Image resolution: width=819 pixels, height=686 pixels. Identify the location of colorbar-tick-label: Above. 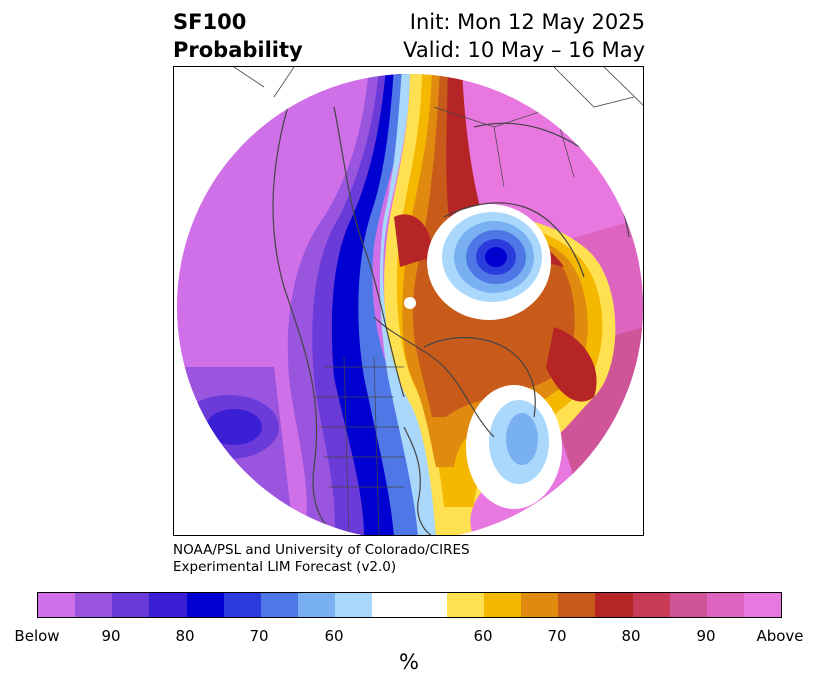
(780, 636).